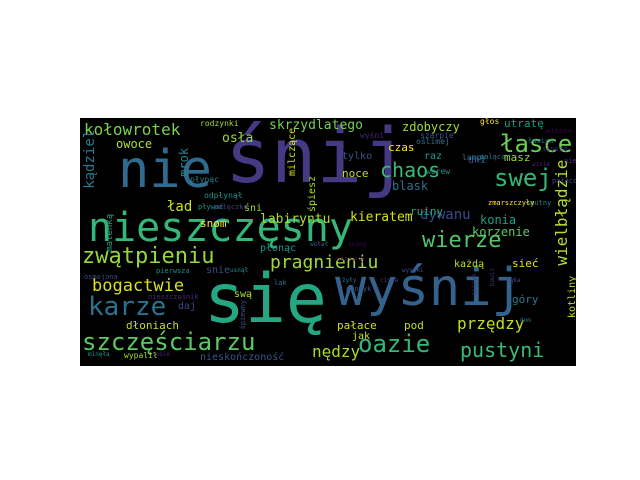 The image size is (640, 480). I want to click on cloud-word-plywac: pływać, so click(211, 207).